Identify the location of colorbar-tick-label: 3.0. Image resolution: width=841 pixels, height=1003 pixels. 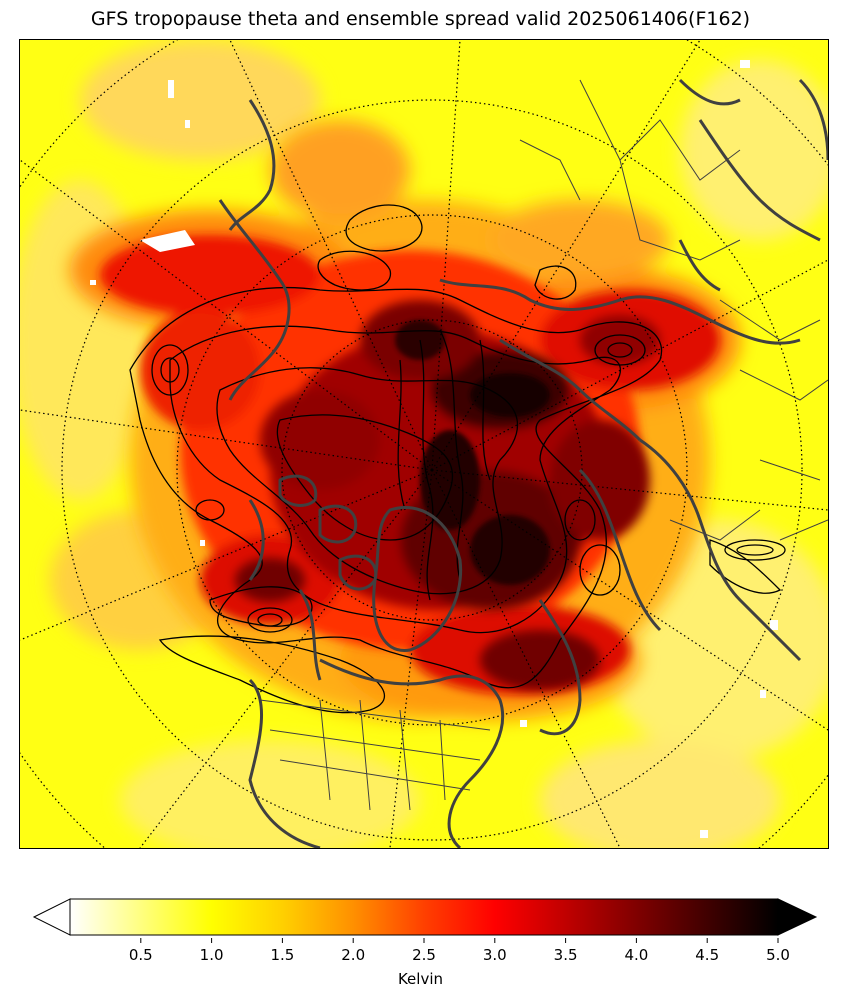
(495, 955).